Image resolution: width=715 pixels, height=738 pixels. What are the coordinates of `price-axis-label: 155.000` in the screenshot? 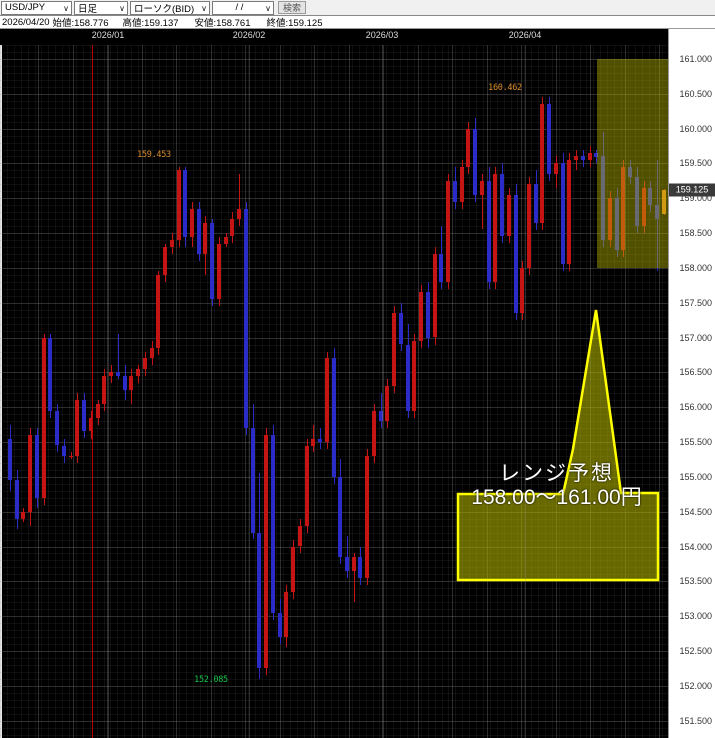 It's located at (695, 476).